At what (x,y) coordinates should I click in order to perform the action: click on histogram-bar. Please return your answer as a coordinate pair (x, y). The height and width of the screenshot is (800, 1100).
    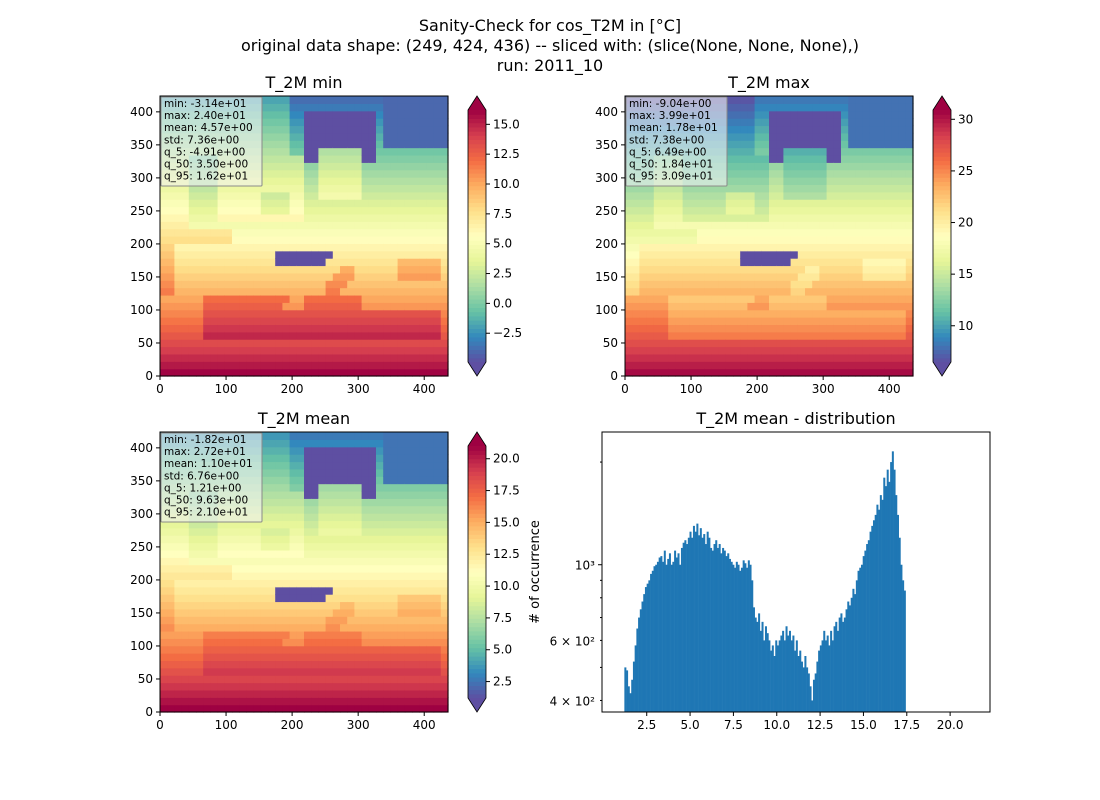
    Looking at the image, I should click on (652, 641).